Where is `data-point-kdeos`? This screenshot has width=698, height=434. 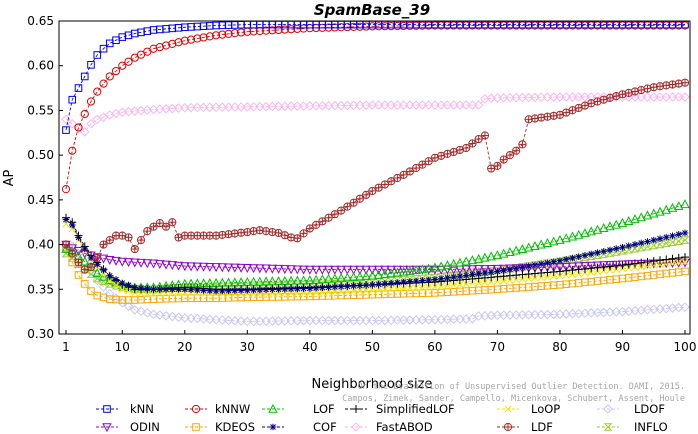
data-point-kdeos is located at coordinates (685, 271).